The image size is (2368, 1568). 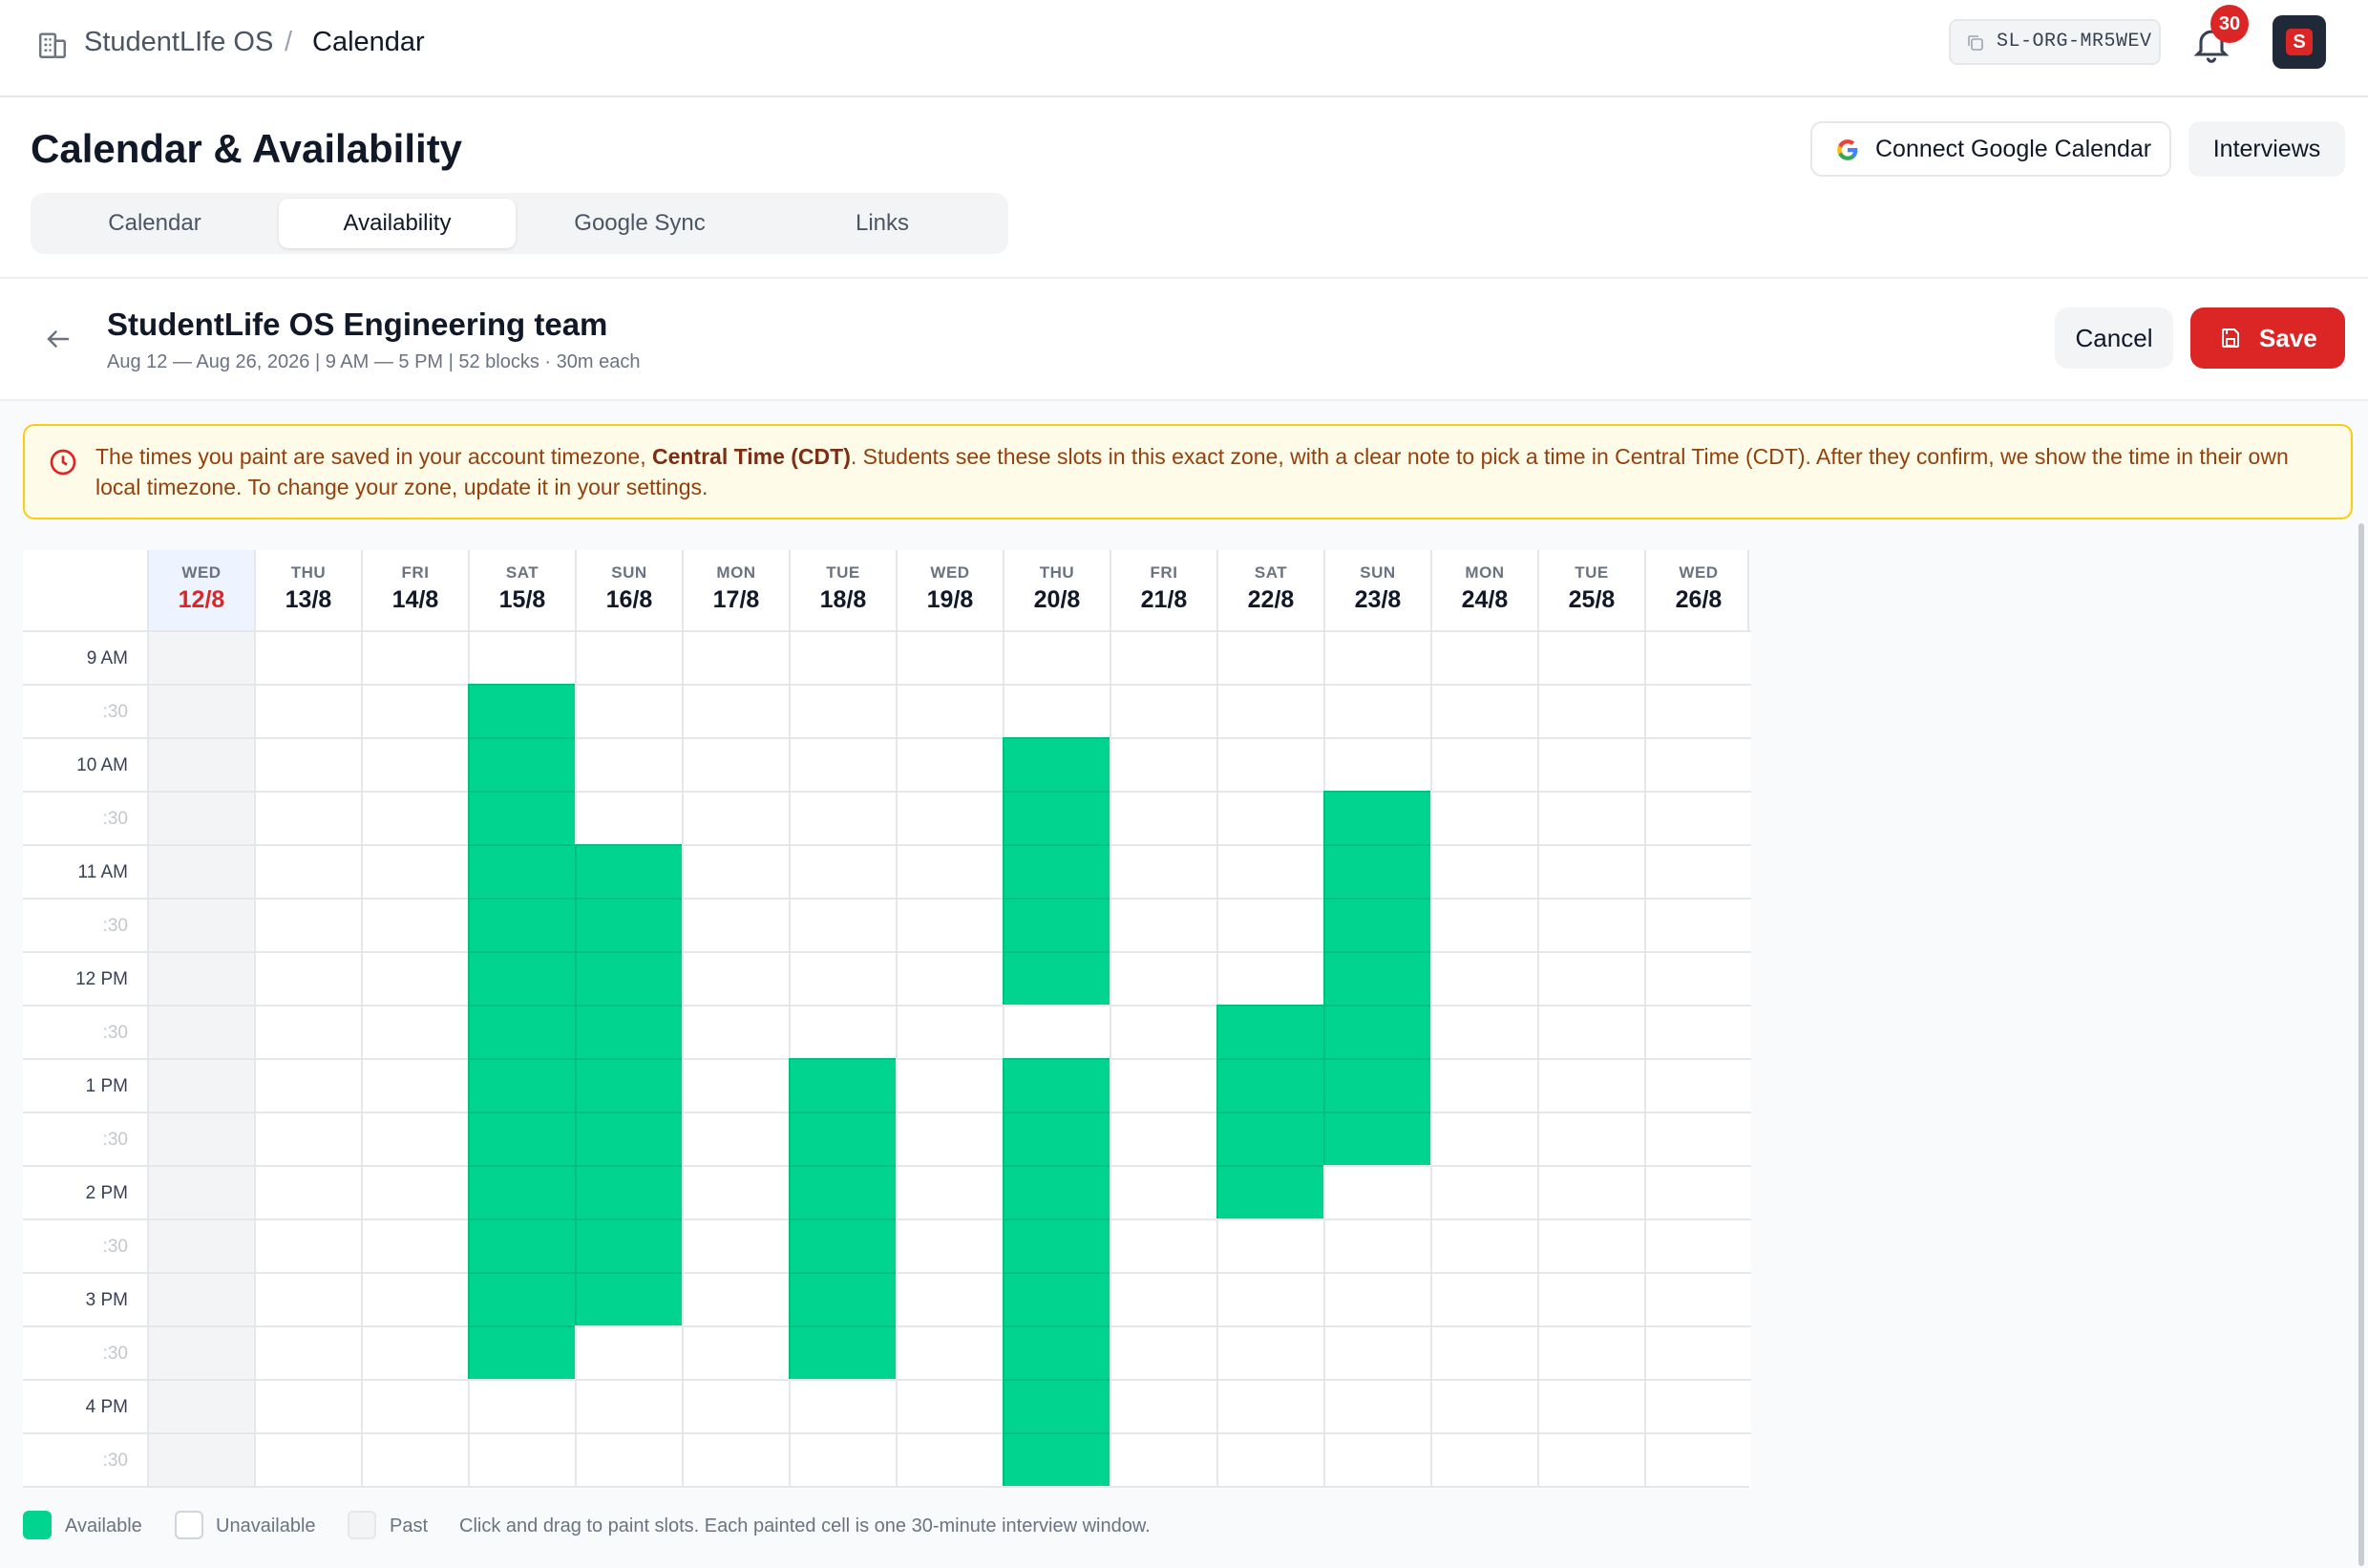 I want to click on save-button: Save, so click(x=2267, y=338).